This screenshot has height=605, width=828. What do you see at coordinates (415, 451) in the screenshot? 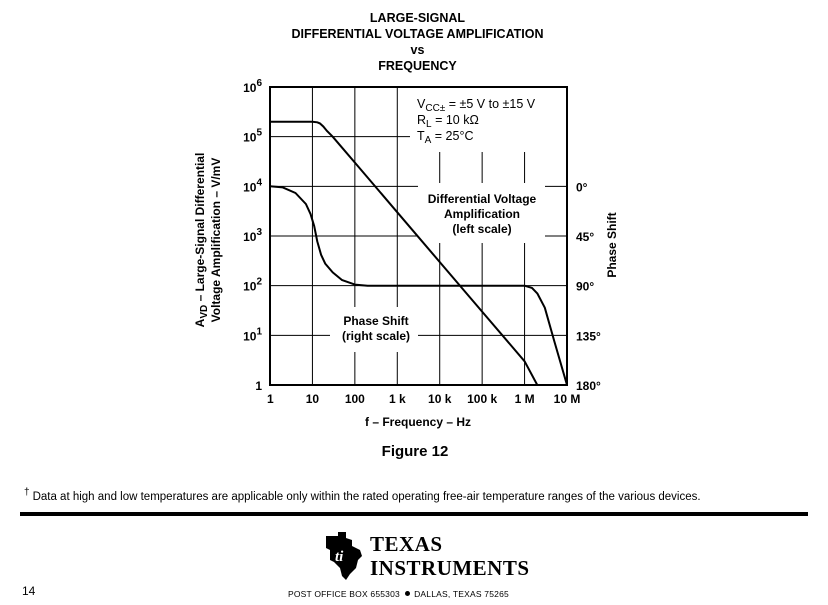
I see `figure-caption: Figure 12` at bounding box center [415, 451].